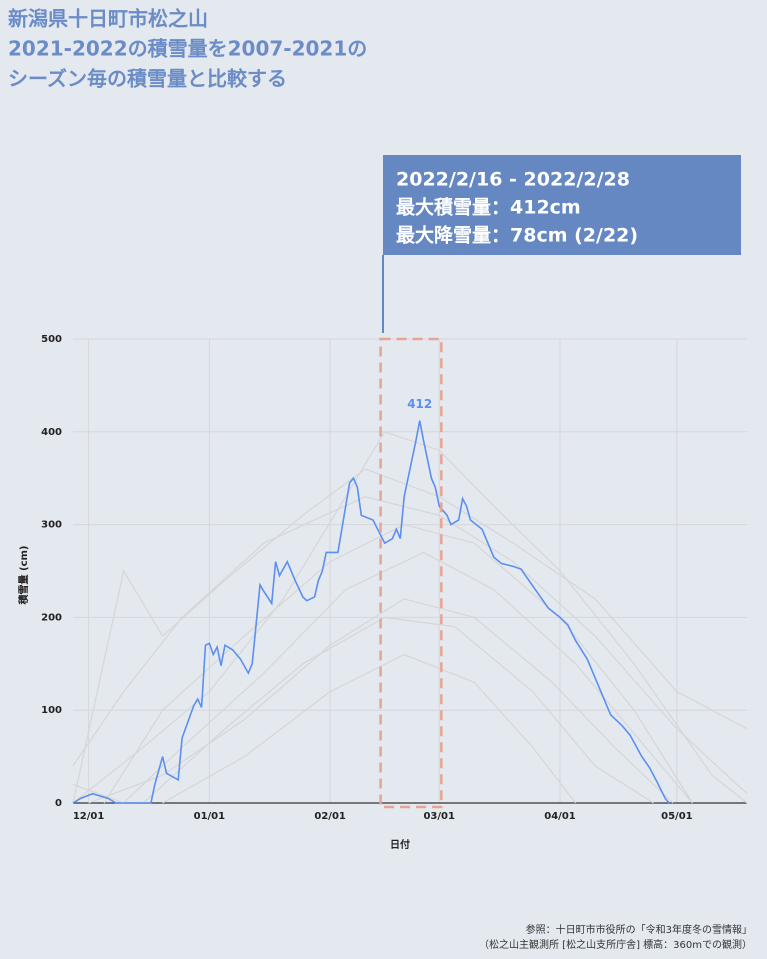 The height and width of the screenshot is (959, 767). What do you see at coordinates (51, 710) in the screenshot?
I see `y-tick-label: 100` at bounding box center [51, 710].